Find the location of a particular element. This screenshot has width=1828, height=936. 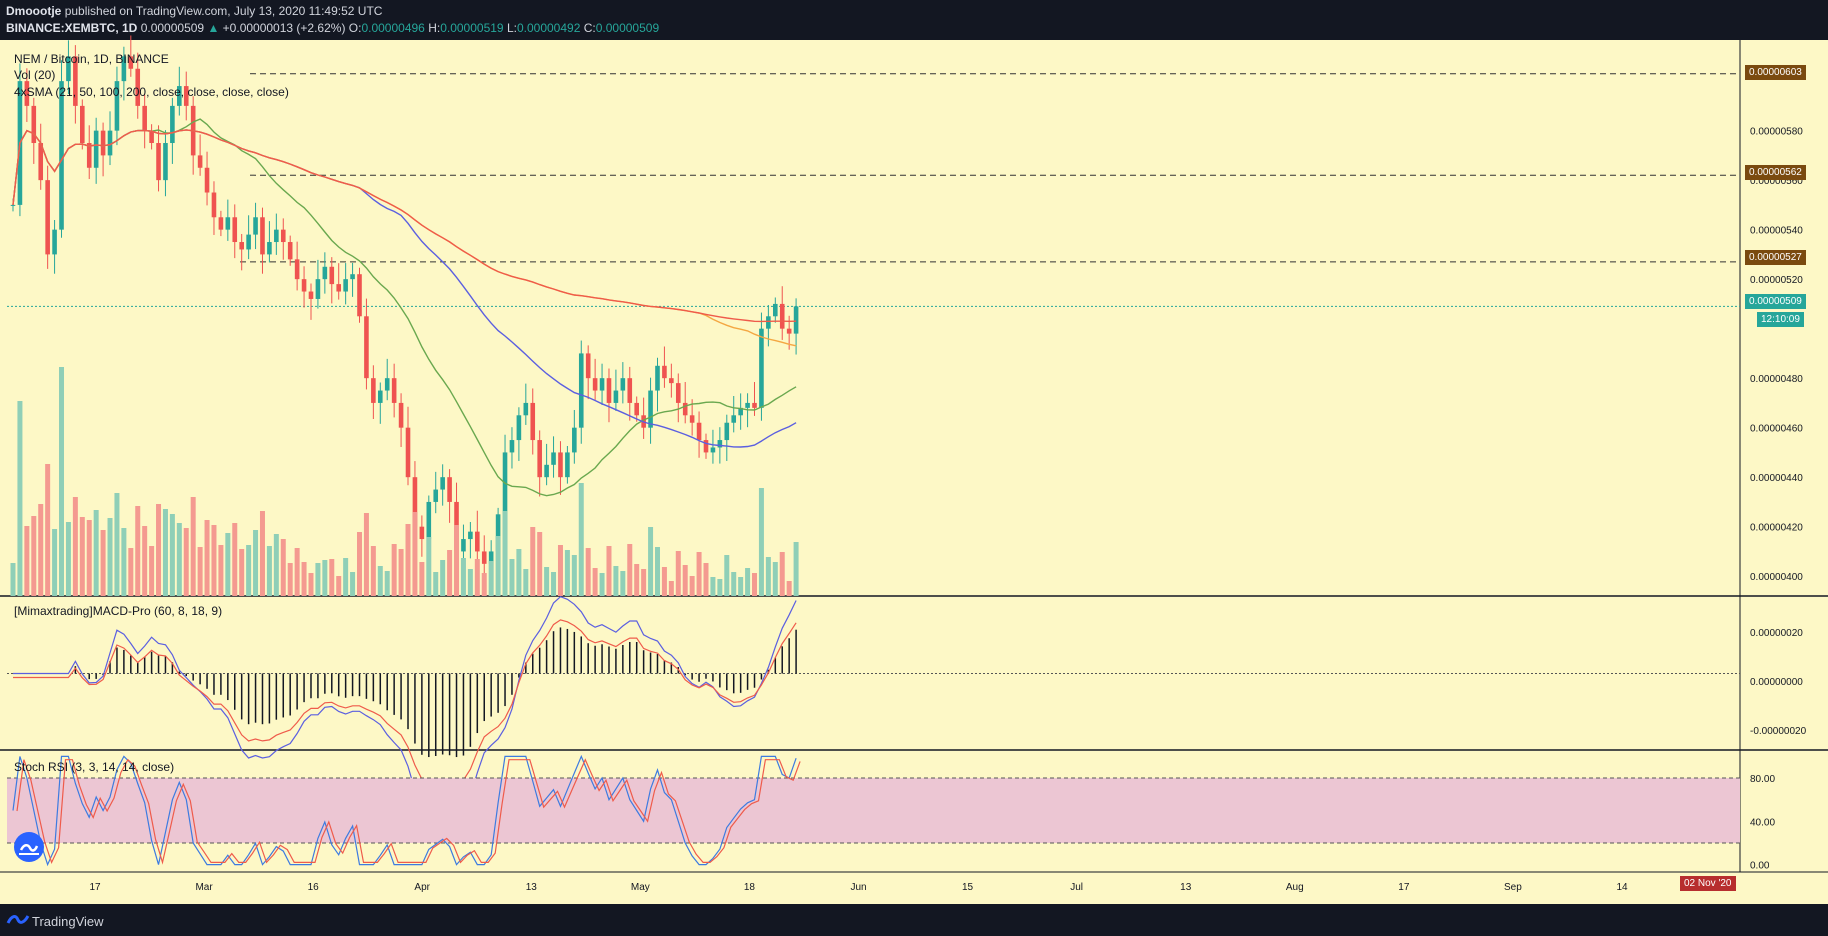

tradingview-logo-icon is located at coordinates (18, 921).